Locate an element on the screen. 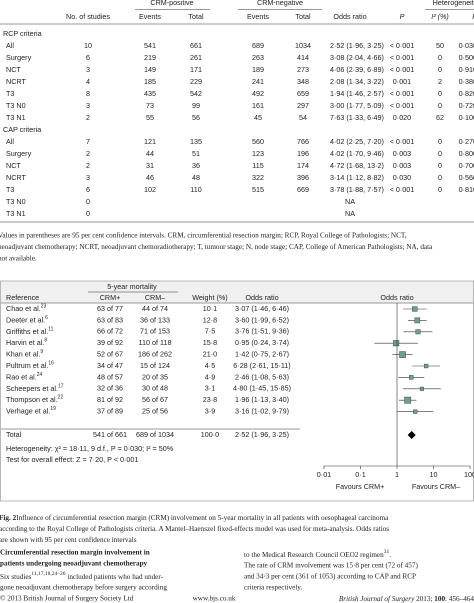  cell: 766 is located at coordinates (303, 141).